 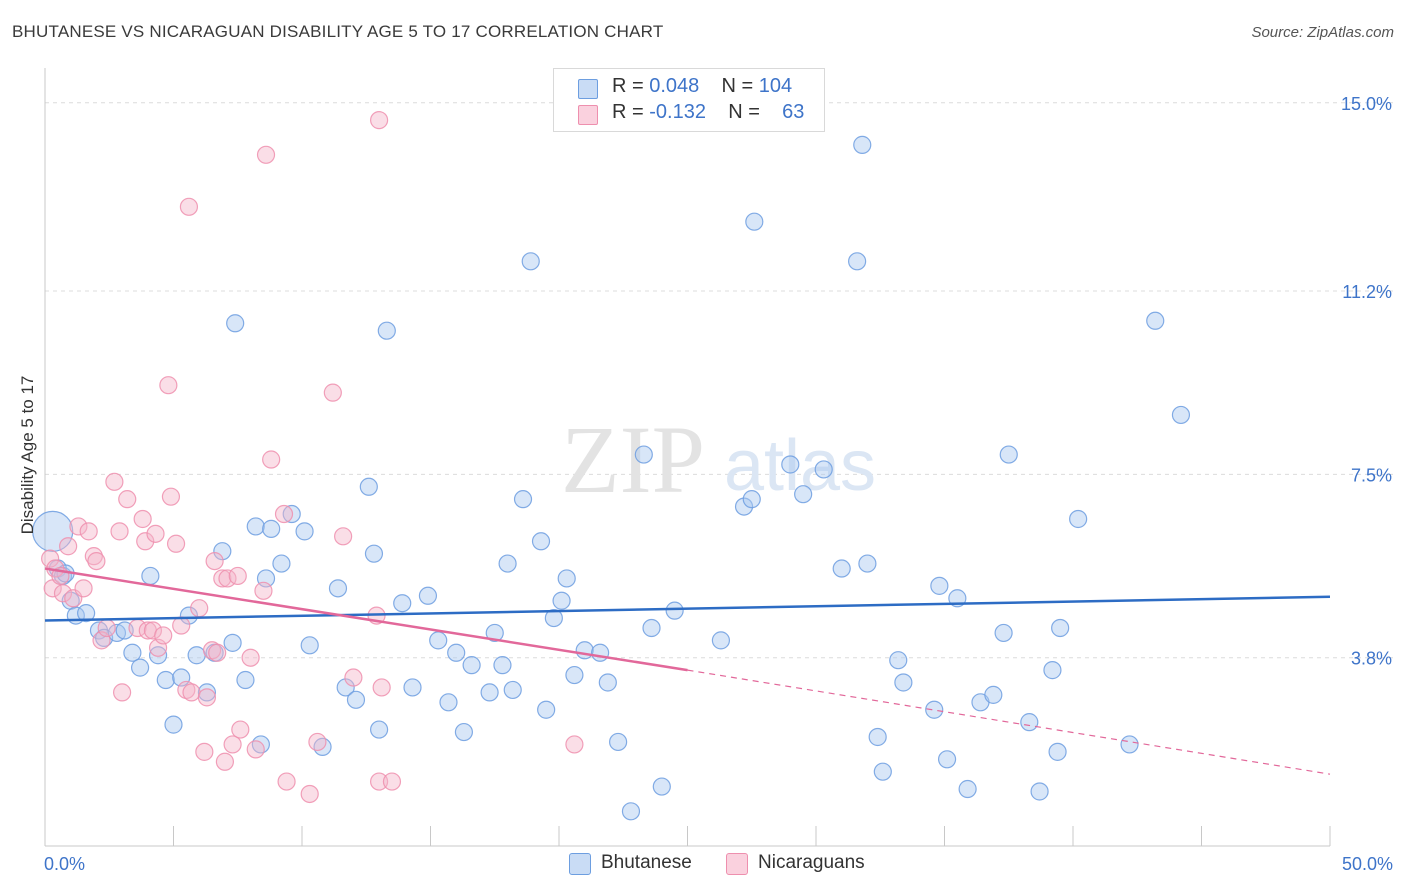 What do you see at coordinates (64, 864) in the screenshot?
I see `x-tick-label: 0.0%` at bounding box center [64, 864].